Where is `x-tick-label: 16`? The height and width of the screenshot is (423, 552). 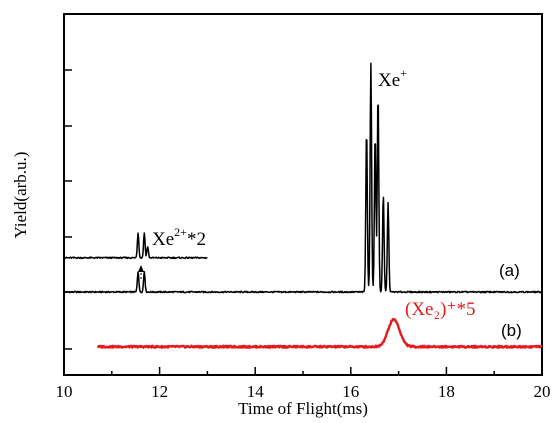
x-tick-label: 16 is located at coordinates (350, 391).